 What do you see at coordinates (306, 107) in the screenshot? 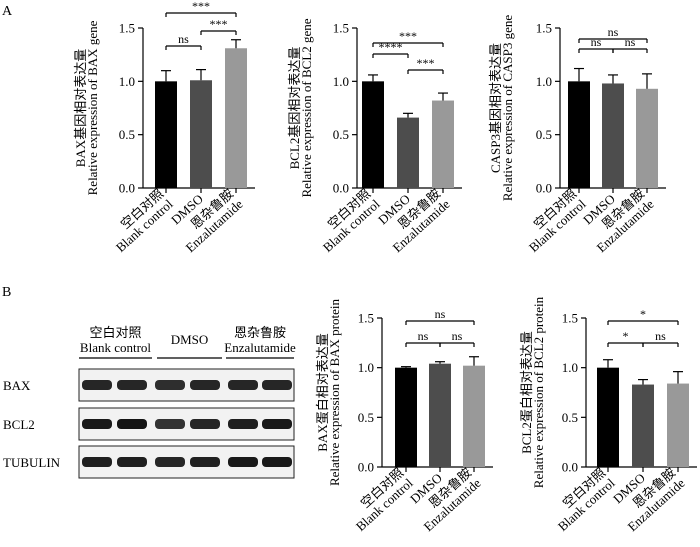
I see `y-axis-label-line: Relative expression of BCL2 gene` at bounding box center [306, 107].